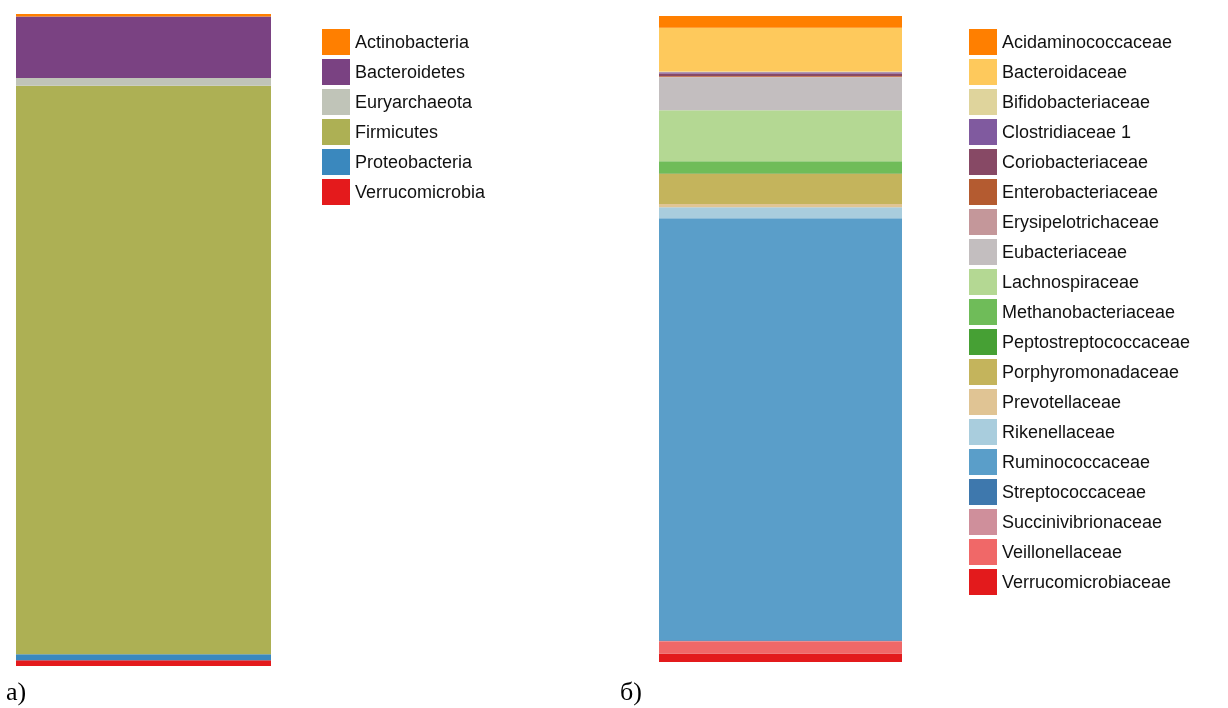 Image resolution: width=1228 pixels, height=708 pixels. What do you see at coordinates (414, 162) in the screenshot?
I see `legend-label: Proteobacteria` at bounding box center [414, 162].